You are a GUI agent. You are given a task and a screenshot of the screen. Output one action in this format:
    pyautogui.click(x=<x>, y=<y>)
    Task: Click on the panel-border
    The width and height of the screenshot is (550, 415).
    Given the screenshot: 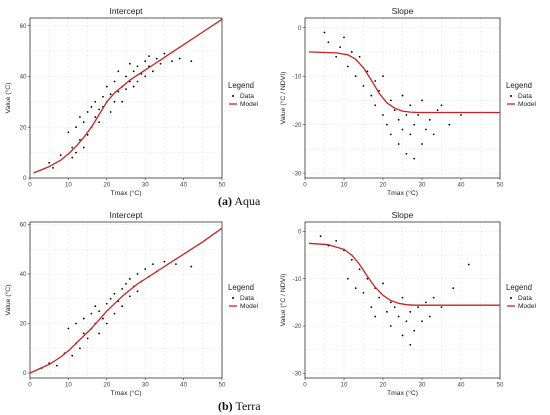 What is the action you would take?
    pyautogui.click(x=402, y=300)
    